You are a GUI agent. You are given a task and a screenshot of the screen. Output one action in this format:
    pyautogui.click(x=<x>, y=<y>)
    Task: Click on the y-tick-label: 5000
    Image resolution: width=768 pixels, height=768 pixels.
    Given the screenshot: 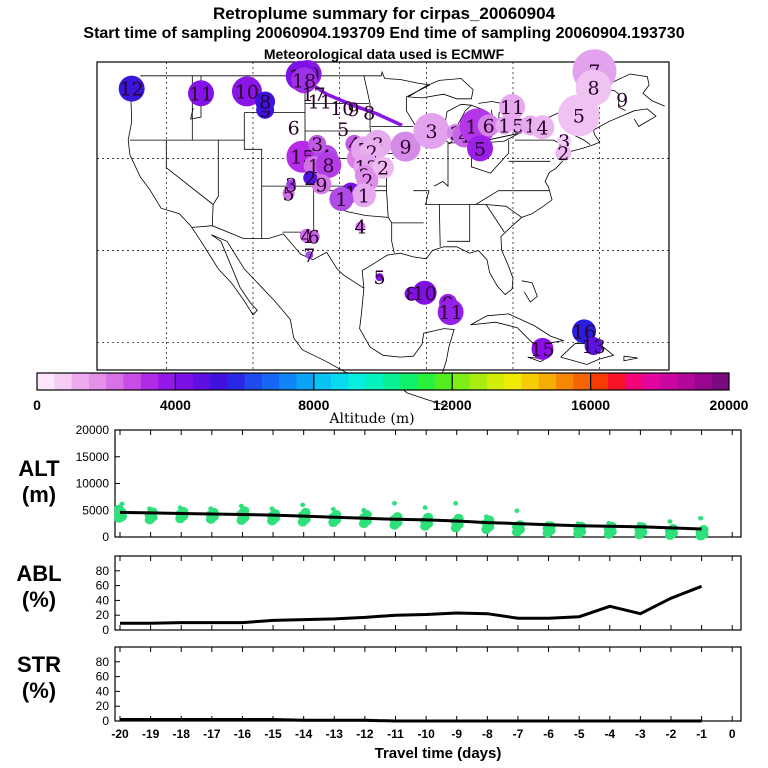 What is the action you would take?
    pyautogui.click(x=95, y=510)
    